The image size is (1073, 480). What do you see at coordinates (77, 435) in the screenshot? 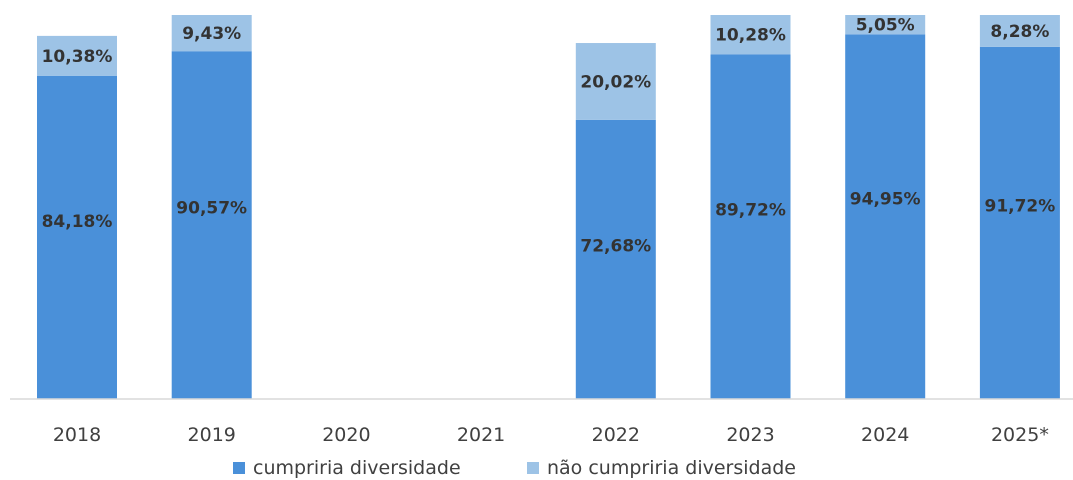
I see `x-tick-label: 2018` at bounding box center [77, 435].